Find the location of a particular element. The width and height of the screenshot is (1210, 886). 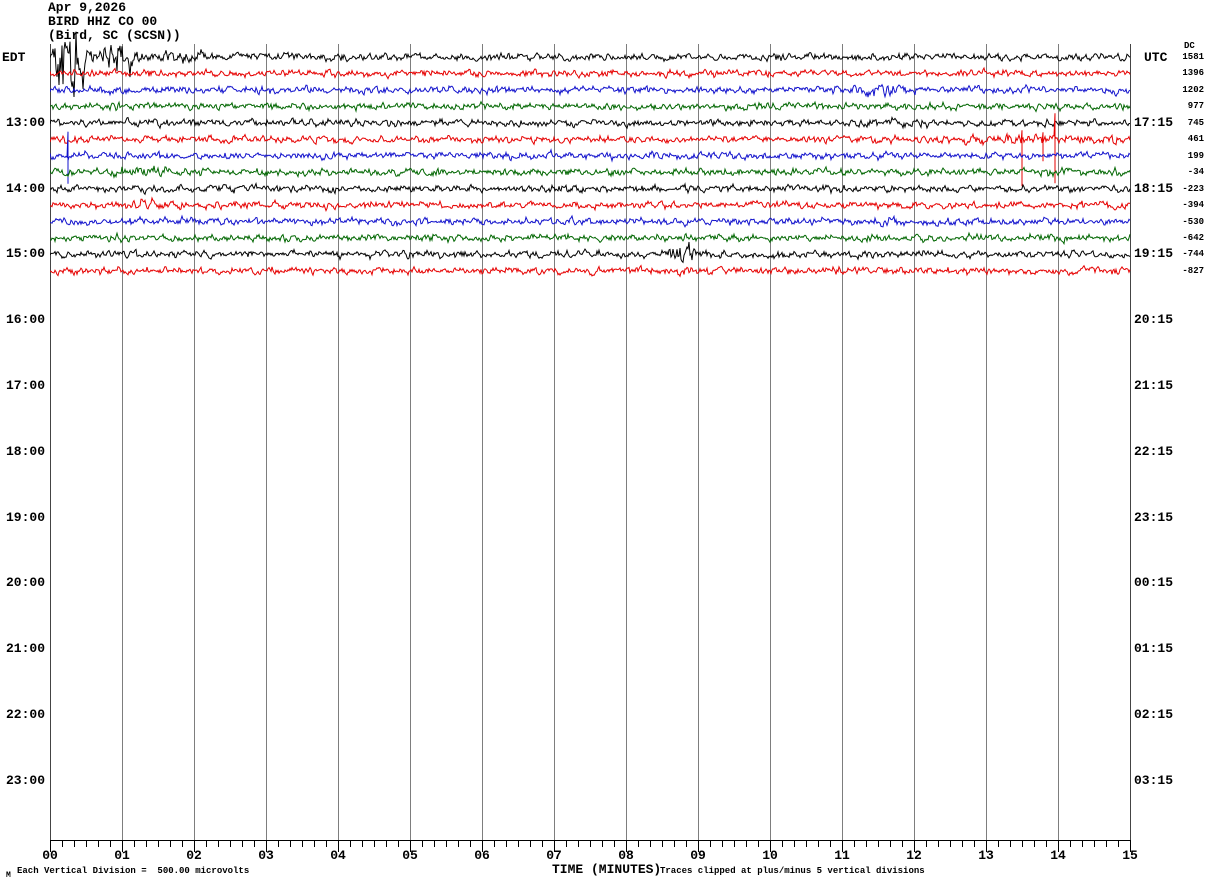

x-tick-label: 10 is located at coordinates (770, 855).